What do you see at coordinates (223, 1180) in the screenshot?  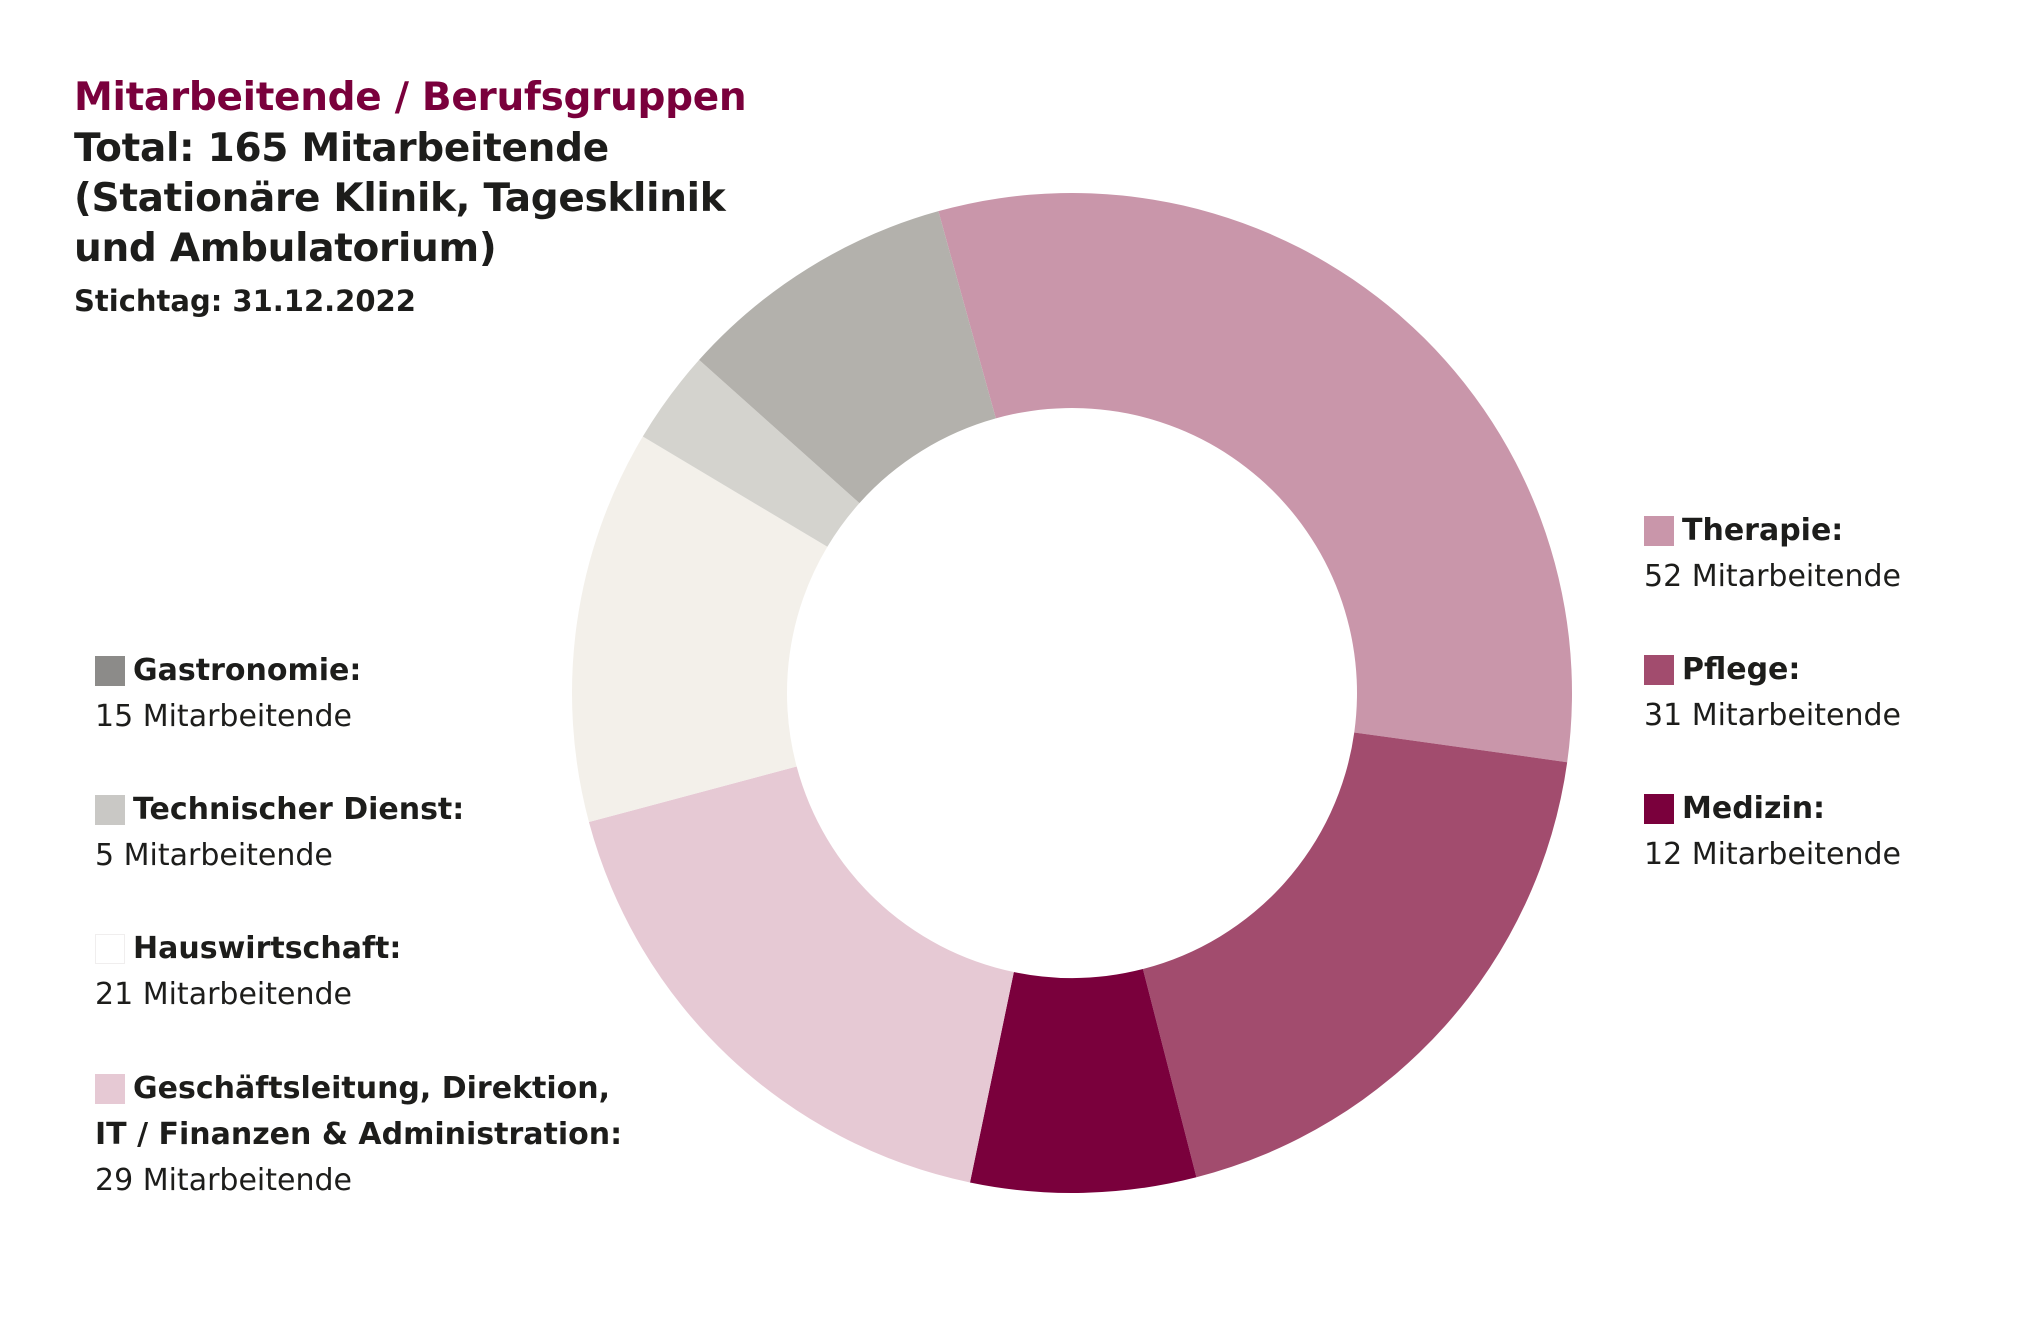 I see `legend-value-geschaeftsleitung: 29 Mitarbeitende` at bounding box center [223, 1180].